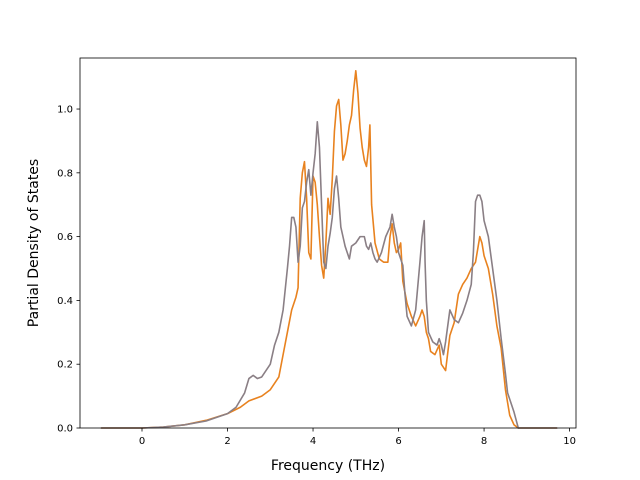 The width and height of the screenshot is (640, 480). I want to click on x-axis-label: Frequency (THz), so click(328, 466).